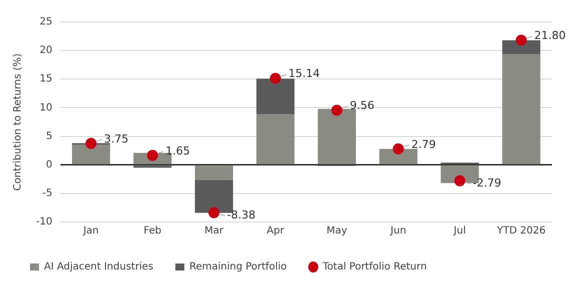  What do you see at coordinates (337, 231) in the screenshot?
I see `x-tick-label: May` at bounding box center [337, 231].